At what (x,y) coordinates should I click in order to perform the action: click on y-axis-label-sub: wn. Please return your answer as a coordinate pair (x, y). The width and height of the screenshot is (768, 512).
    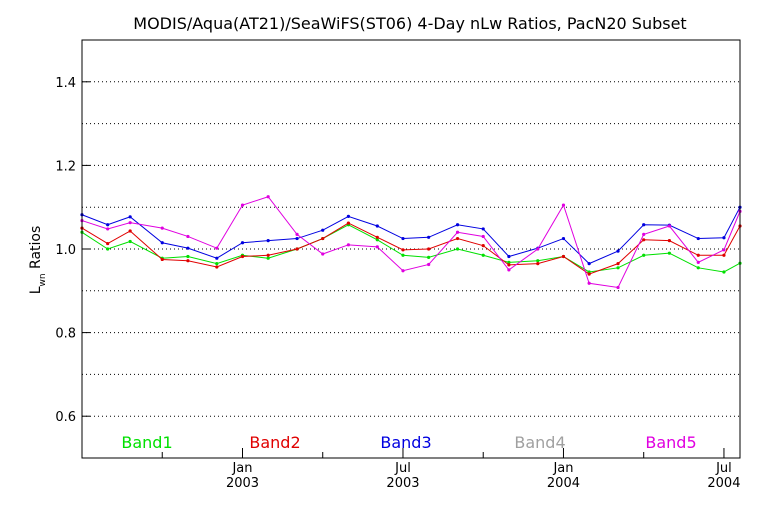
    Looking at the image, I should click on (43, 279).